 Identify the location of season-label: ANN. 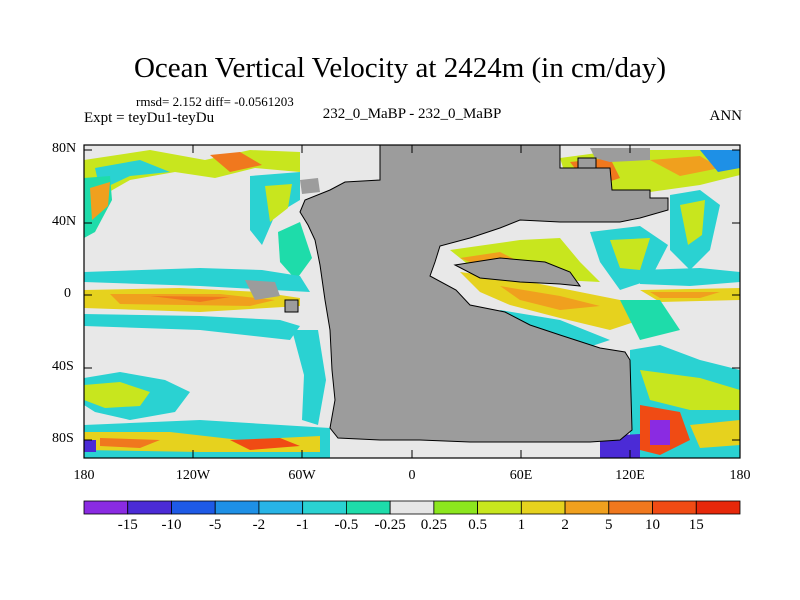
(726, 116).